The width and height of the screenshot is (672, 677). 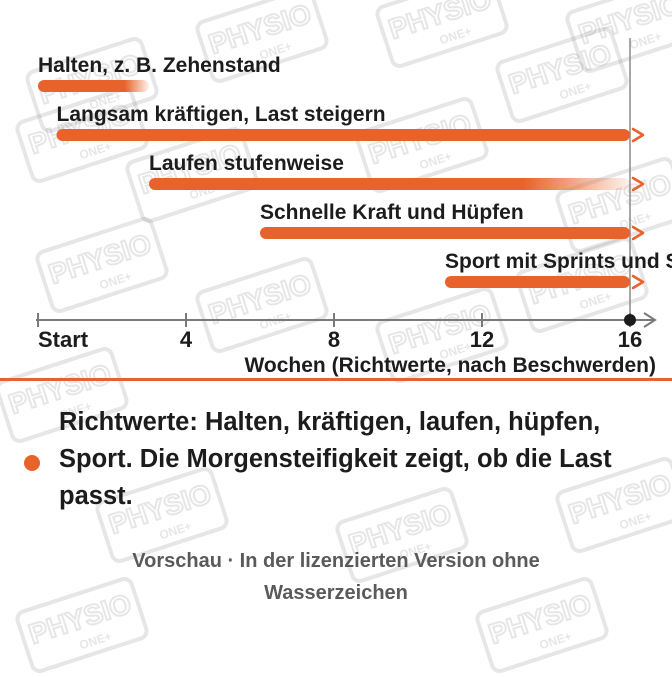 I want to click on x-axis-title: Wochen (Richtwerte, nach Beschwerden), so click(x=450, y=365).